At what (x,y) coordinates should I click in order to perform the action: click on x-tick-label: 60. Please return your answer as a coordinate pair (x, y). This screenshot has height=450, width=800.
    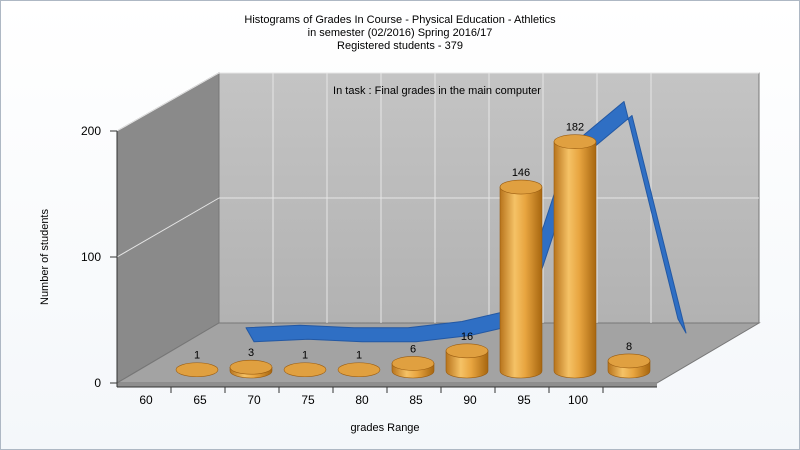
    Looking at the image, I should click on (146, 400).